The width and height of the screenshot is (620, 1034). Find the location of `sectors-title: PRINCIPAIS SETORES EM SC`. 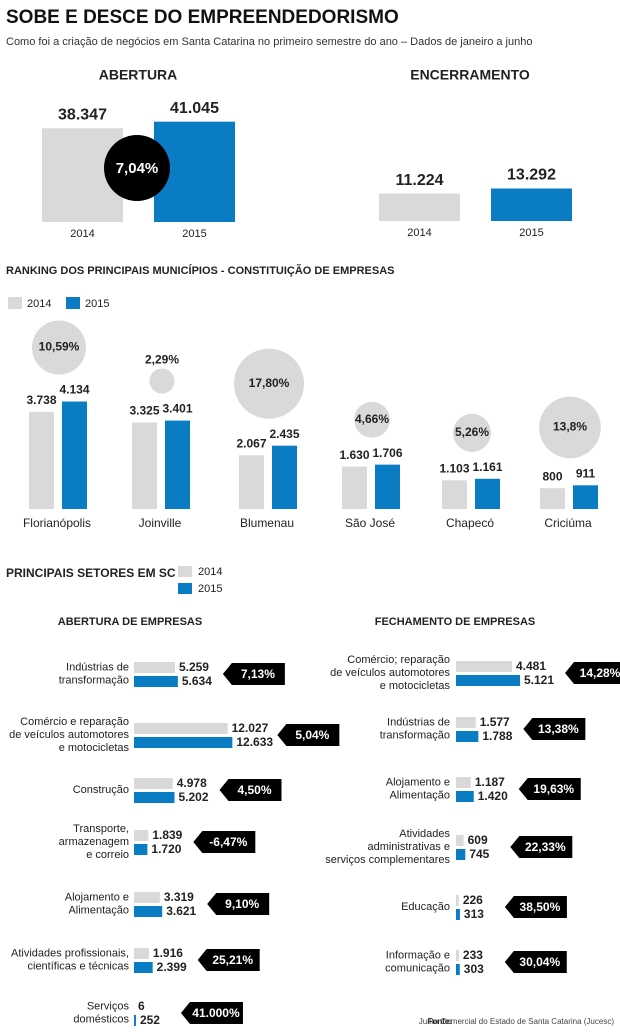

sectors-title: PRINCIPAIS SETORES EM SC is located at coordinates (91, 573).